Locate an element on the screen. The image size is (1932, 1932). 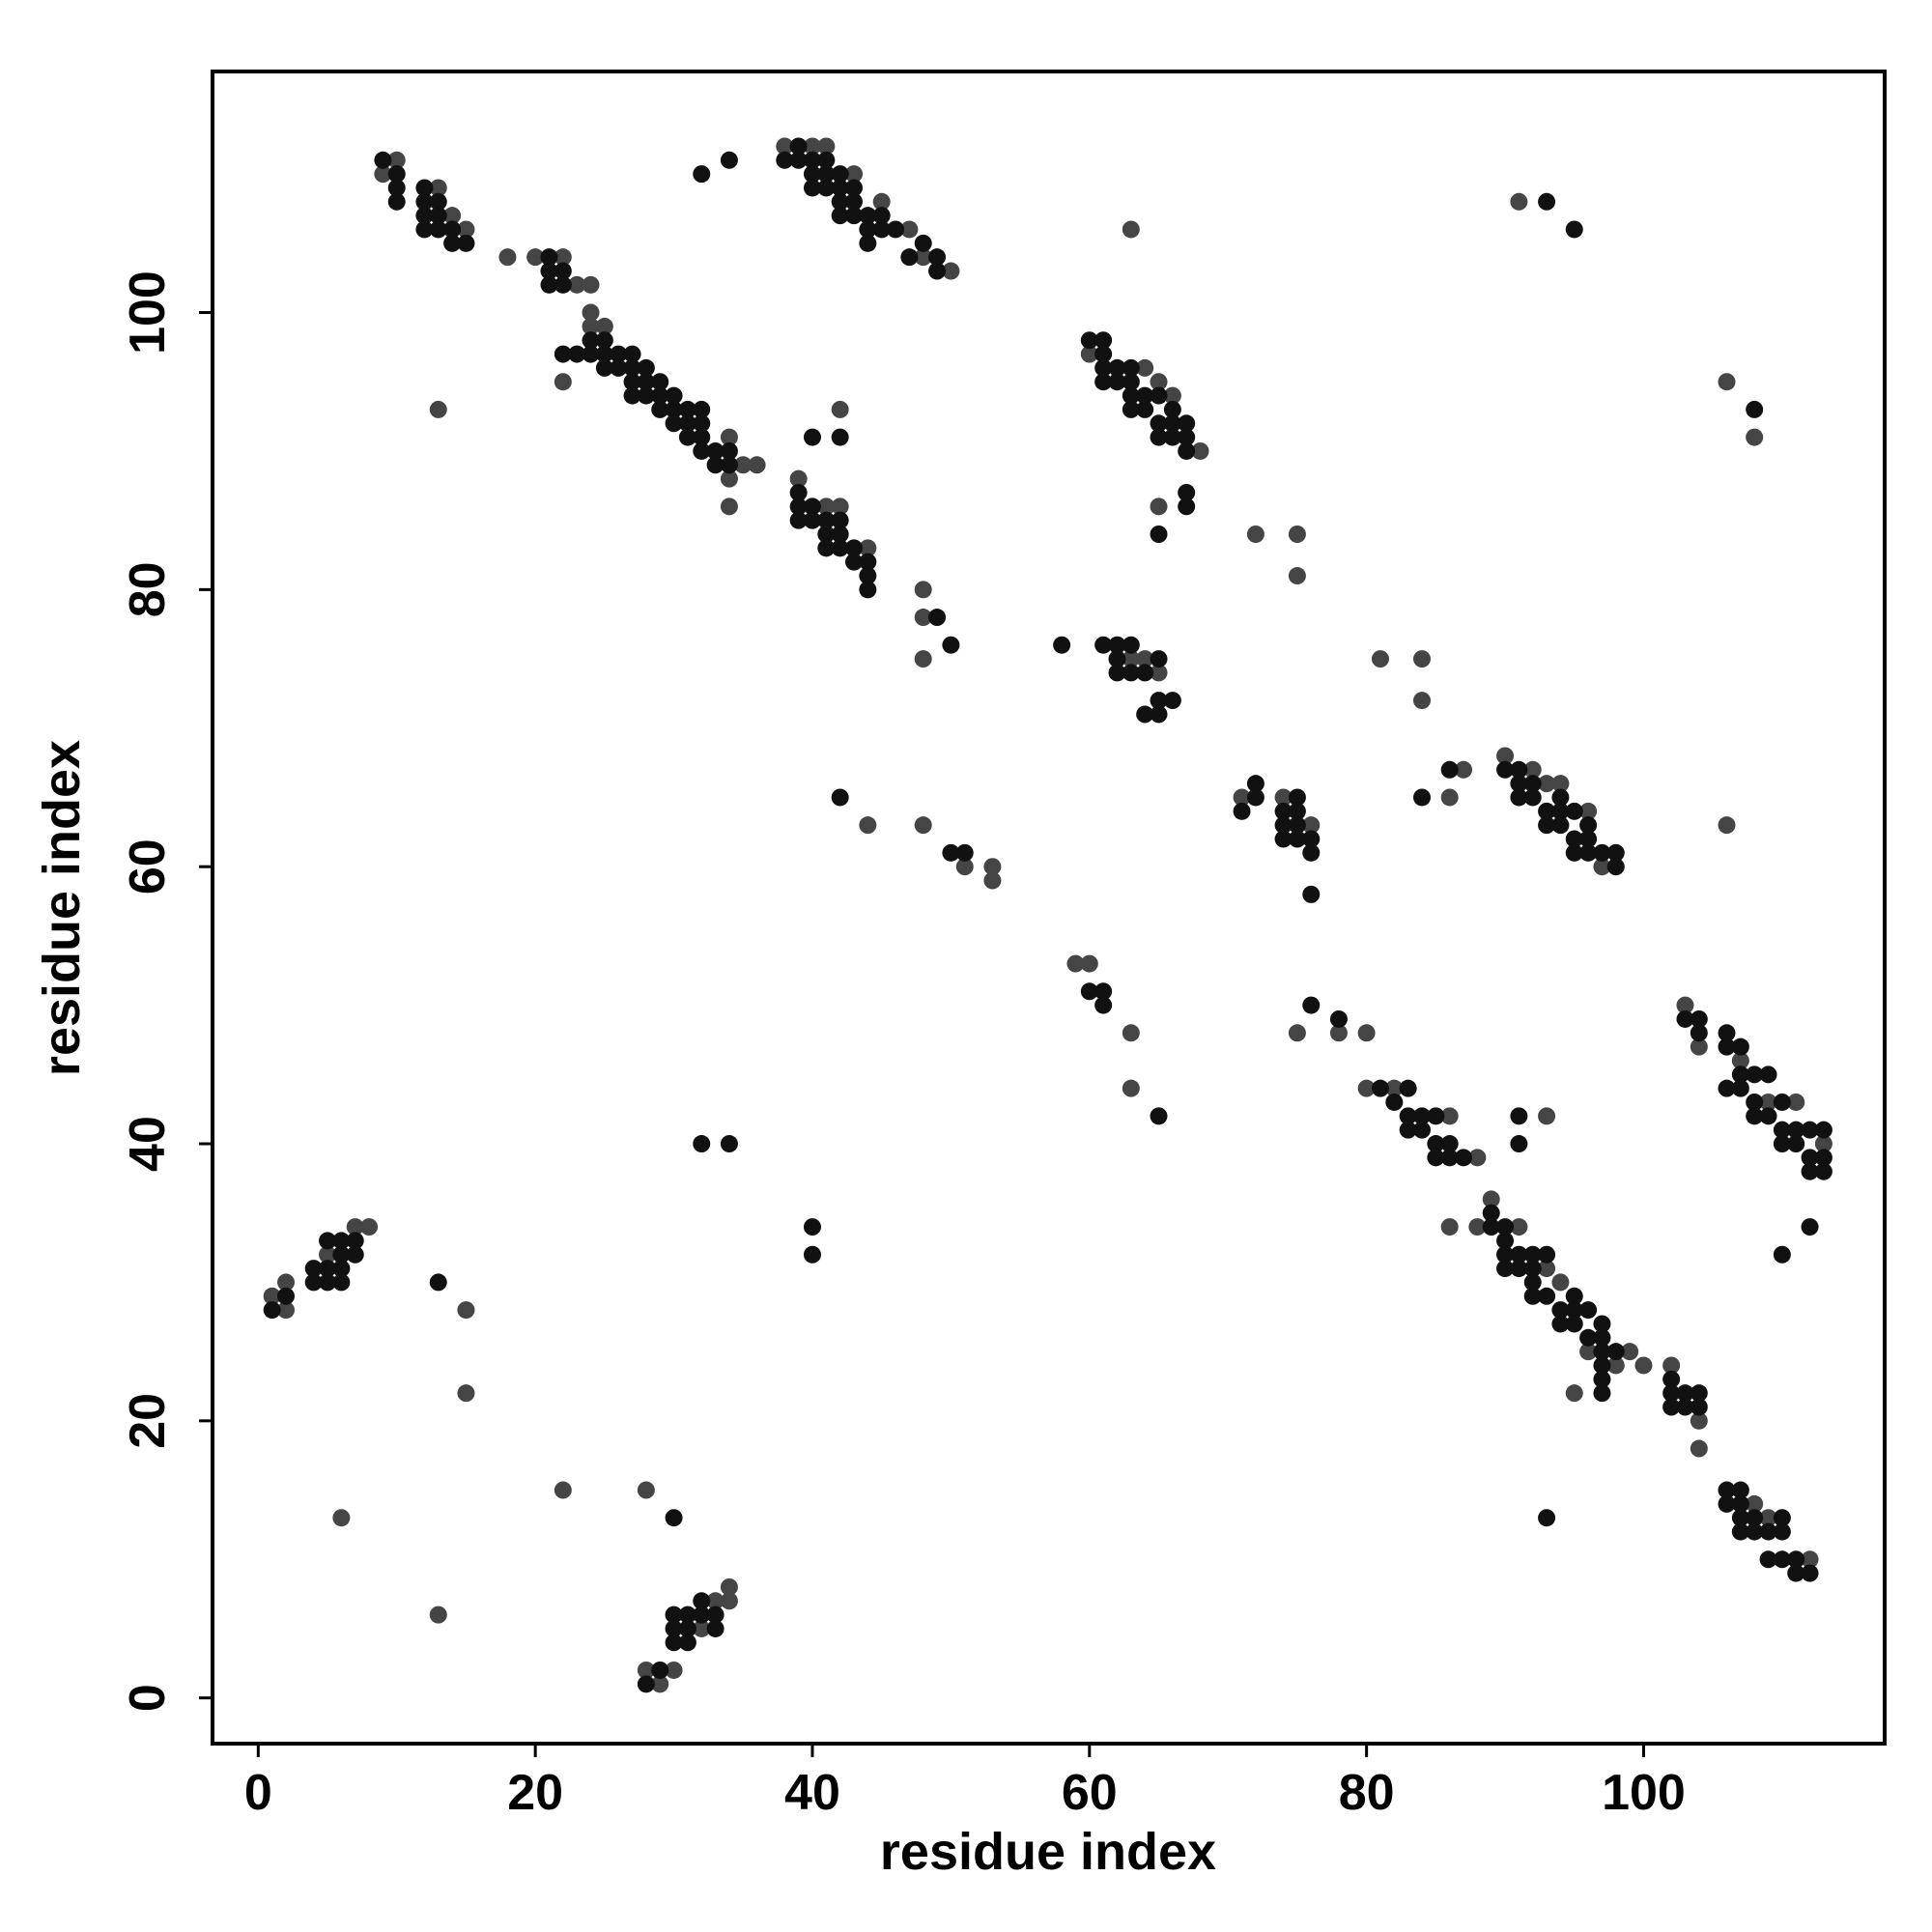
y-tick-label: 100 is located at coordinates (148, 312).